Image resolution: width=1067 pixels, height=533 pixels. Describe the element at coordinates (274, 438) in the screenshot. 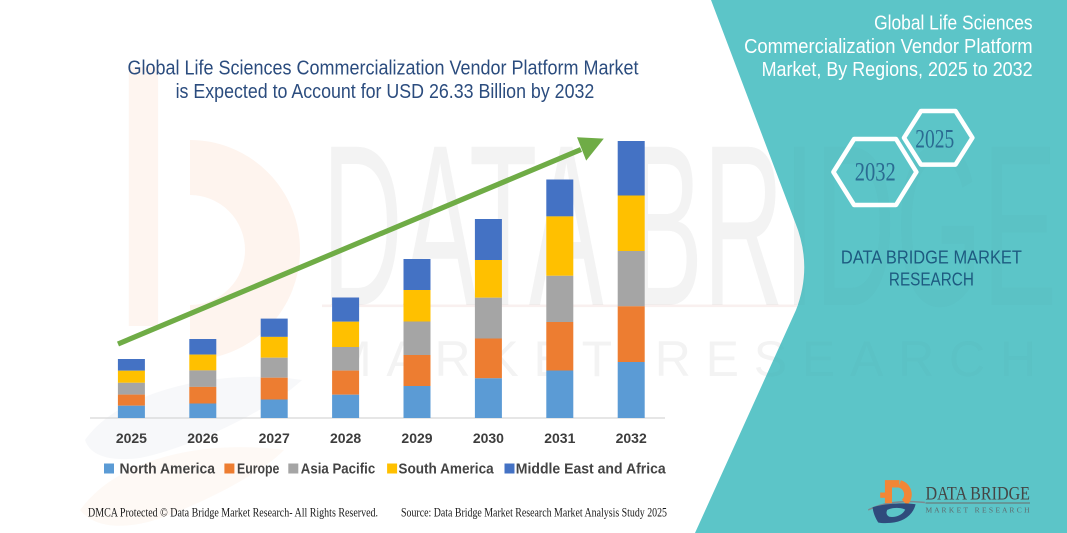

I see `svg-text: 2027` at that location.